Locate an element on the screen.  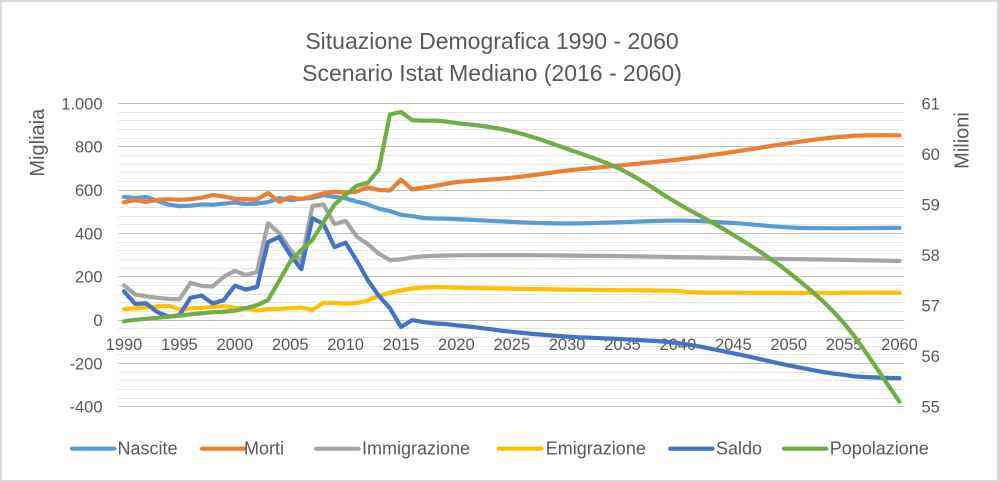
svg-text: -400 is located at coordinates (85, 408).